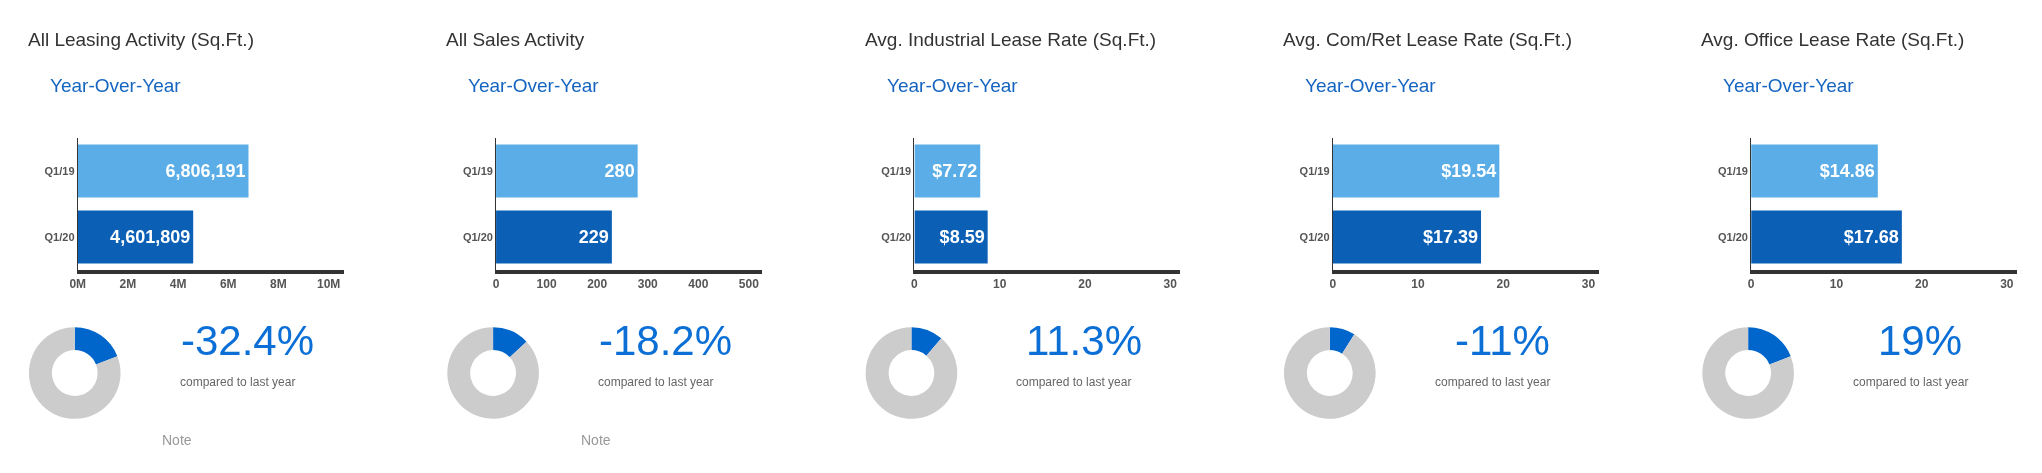 The width and height of the screenshot is (2042, 473). What do you see at coordinates (1011, 39) in the screenshot?
I see `chart-title: Avg. Industrial Lease Rate (Sq.Ft.)` at bounding box center [1011, 39].